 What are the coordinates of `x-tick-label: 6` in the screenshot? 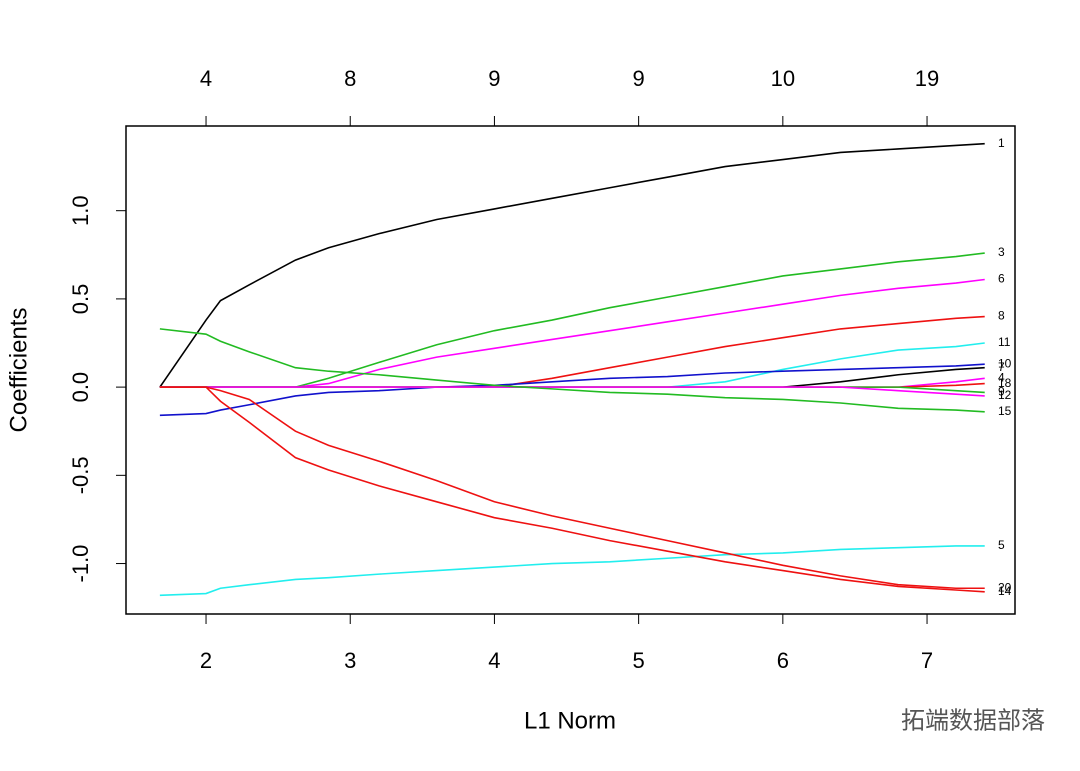 It's located at (783, 660).